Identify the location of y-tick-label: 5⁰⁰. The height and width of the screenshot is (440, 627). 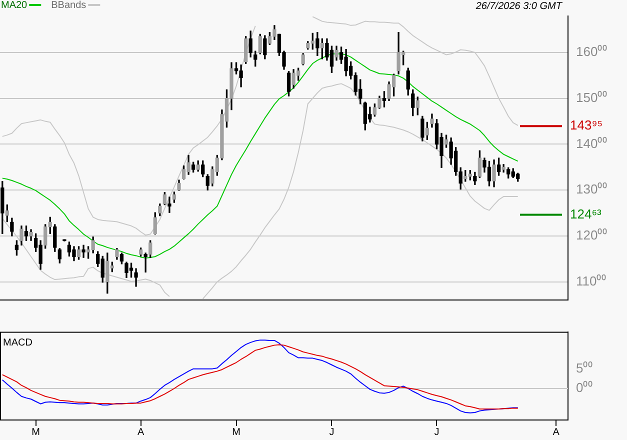
(585, 368).